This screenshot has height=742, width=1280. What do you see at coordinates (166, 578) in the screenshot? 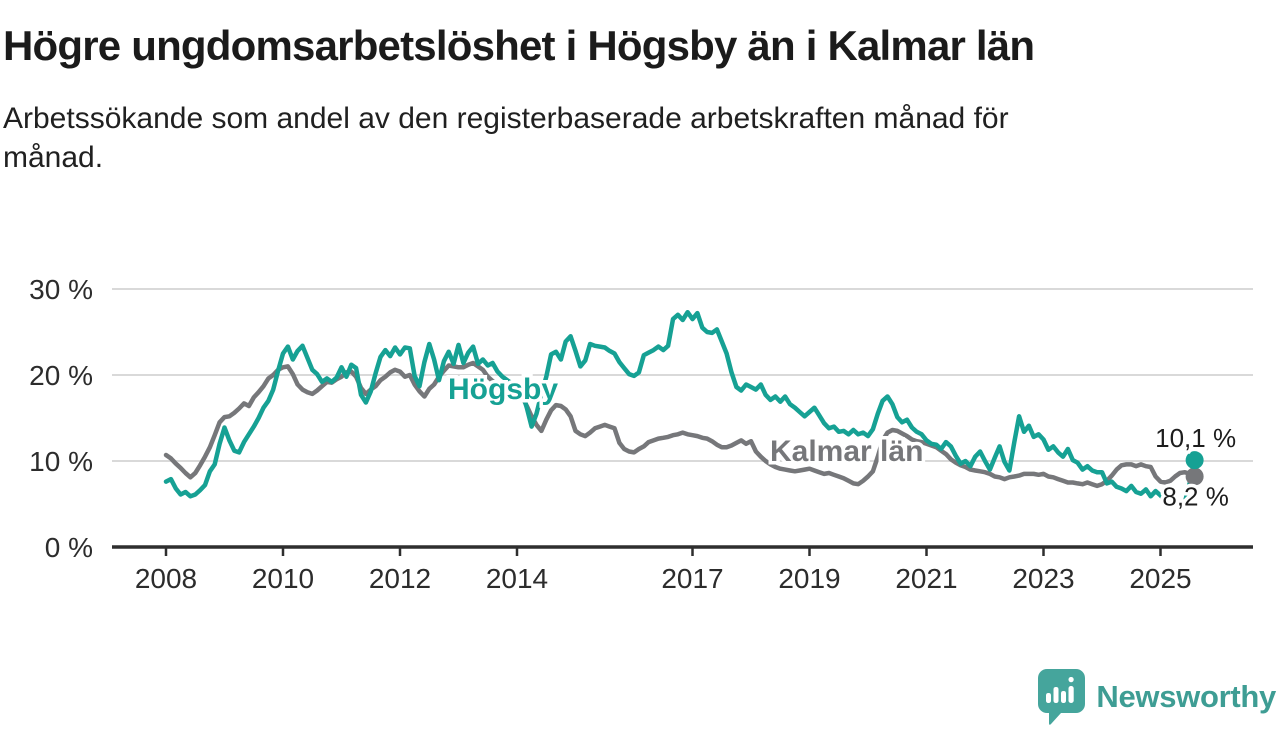
I see `x-axis-tick-label: 2008` at bounding box center [166, 578].